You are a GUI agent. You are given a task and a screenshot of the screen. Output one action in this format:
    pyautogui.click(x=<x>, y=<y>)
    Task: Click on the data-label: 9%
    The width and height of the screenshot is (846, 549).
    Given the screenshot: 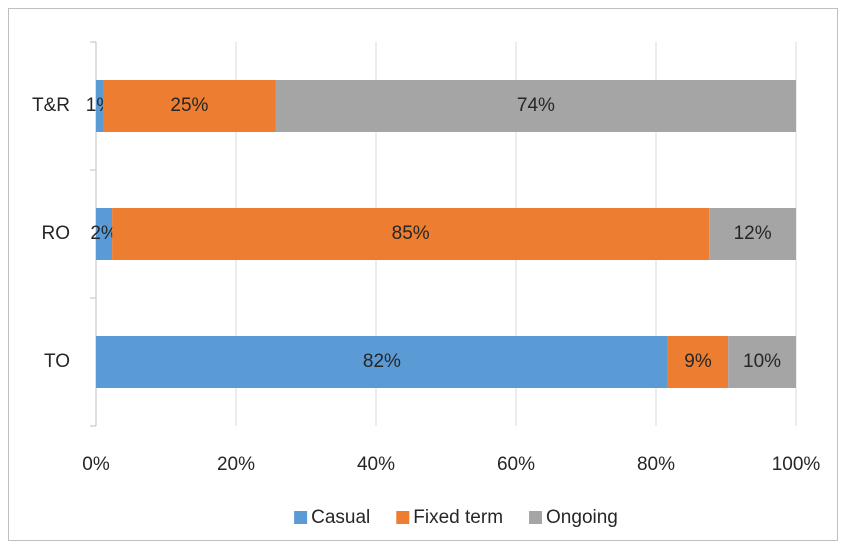 What is the action you would take?
    pyautogui.click(x=698, y=361)
    